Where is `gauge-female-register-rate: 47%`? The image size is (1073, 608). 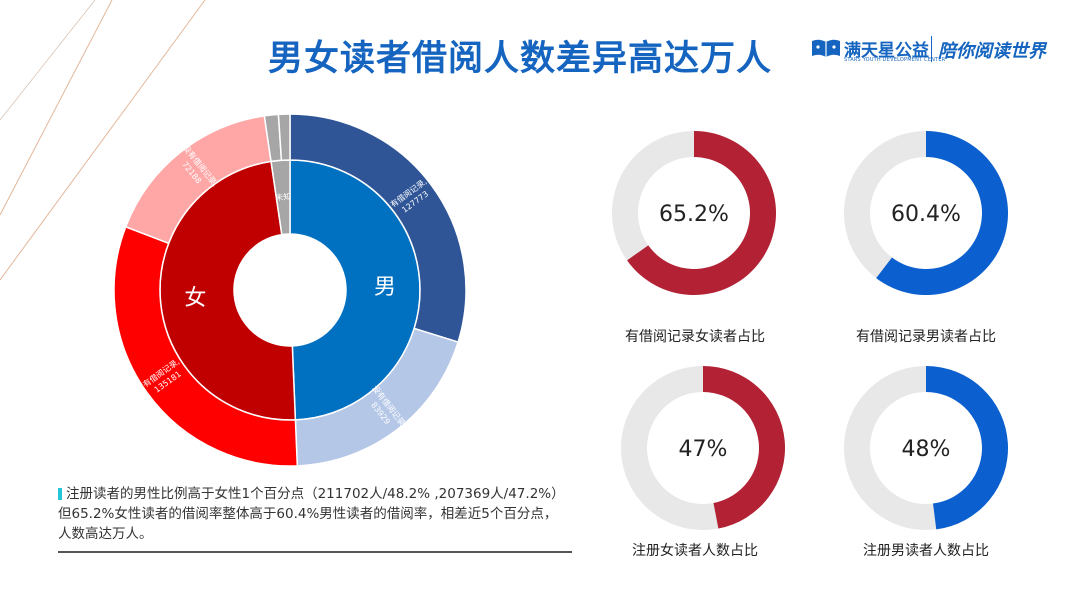 gauge-female-register-rate: 47% is located at coordinates (702, 448).